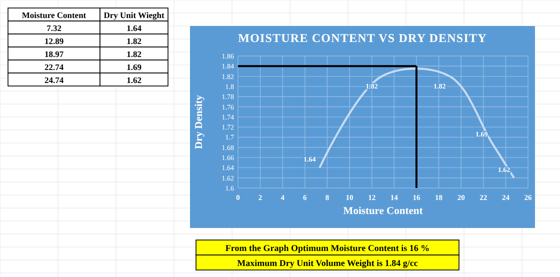 Image resolution: width=560 pixels, height=277 pixels. I want to click on text: 18.97, so click(54, 54).